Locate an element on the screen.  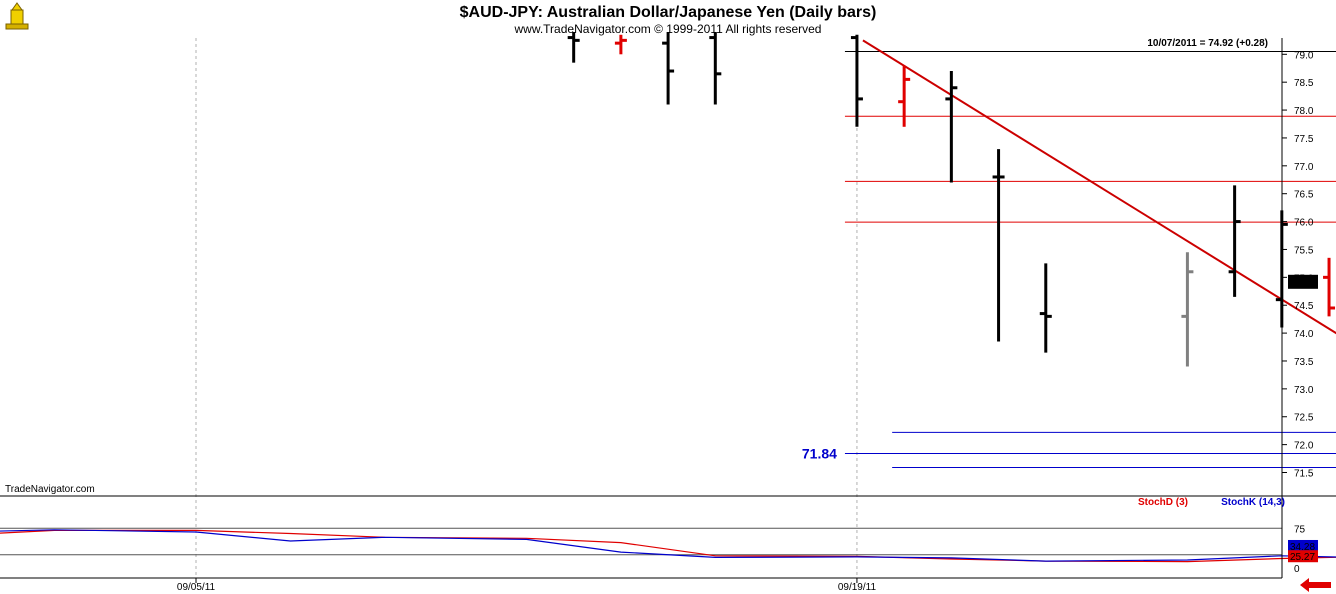
y-tick-label: 76.5 is located at coordinates (1304, 195).